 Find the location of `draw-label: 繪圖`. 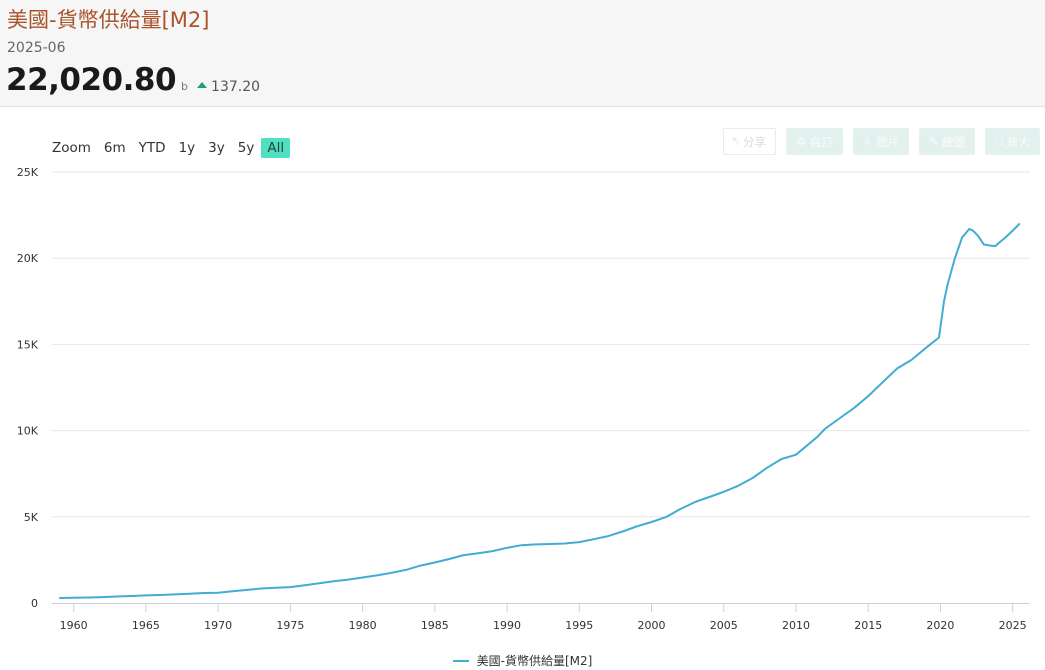

draw-label: 繪圖 is located at coordinates (954, 141).